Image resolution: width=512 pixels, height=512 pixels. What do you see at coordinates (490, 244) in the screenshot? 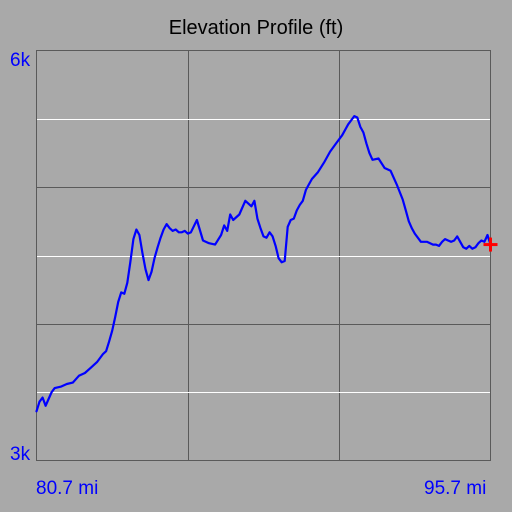
I see `current-position-marker-icon` at bounding box center [490, 244].